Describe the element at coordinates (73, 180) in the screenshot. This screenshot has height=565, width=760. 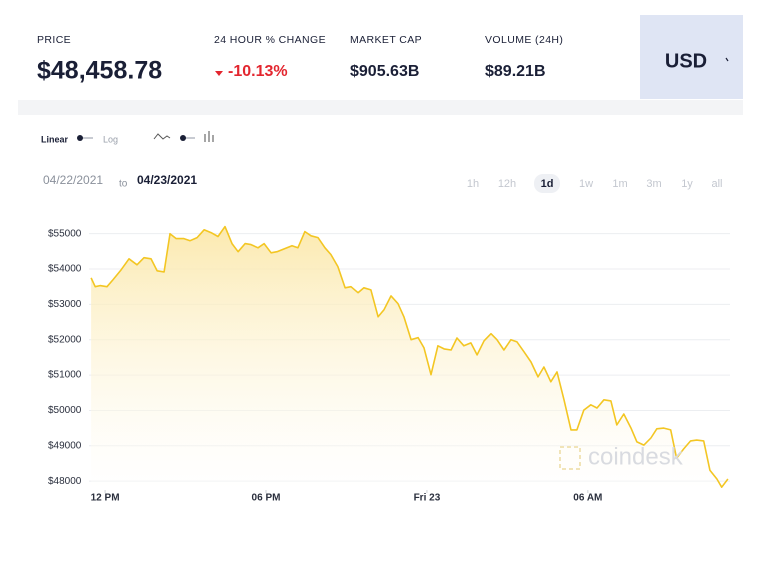
I see `date-from: 04/22/2021` at that location.